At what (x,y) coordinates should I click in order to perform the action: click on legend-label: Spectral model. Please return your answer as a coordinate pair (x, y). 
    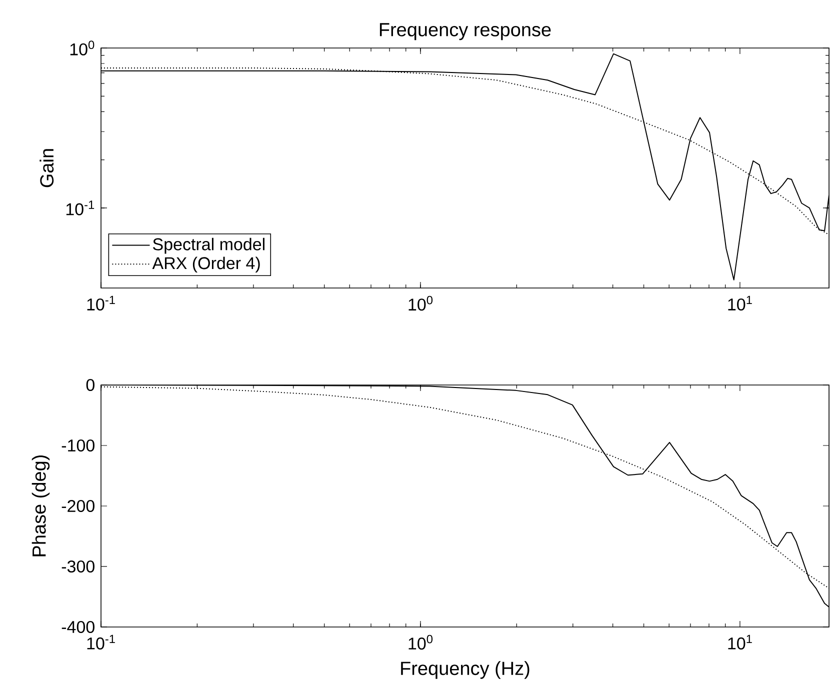
    Looking at the image, I should click on (208, 246).